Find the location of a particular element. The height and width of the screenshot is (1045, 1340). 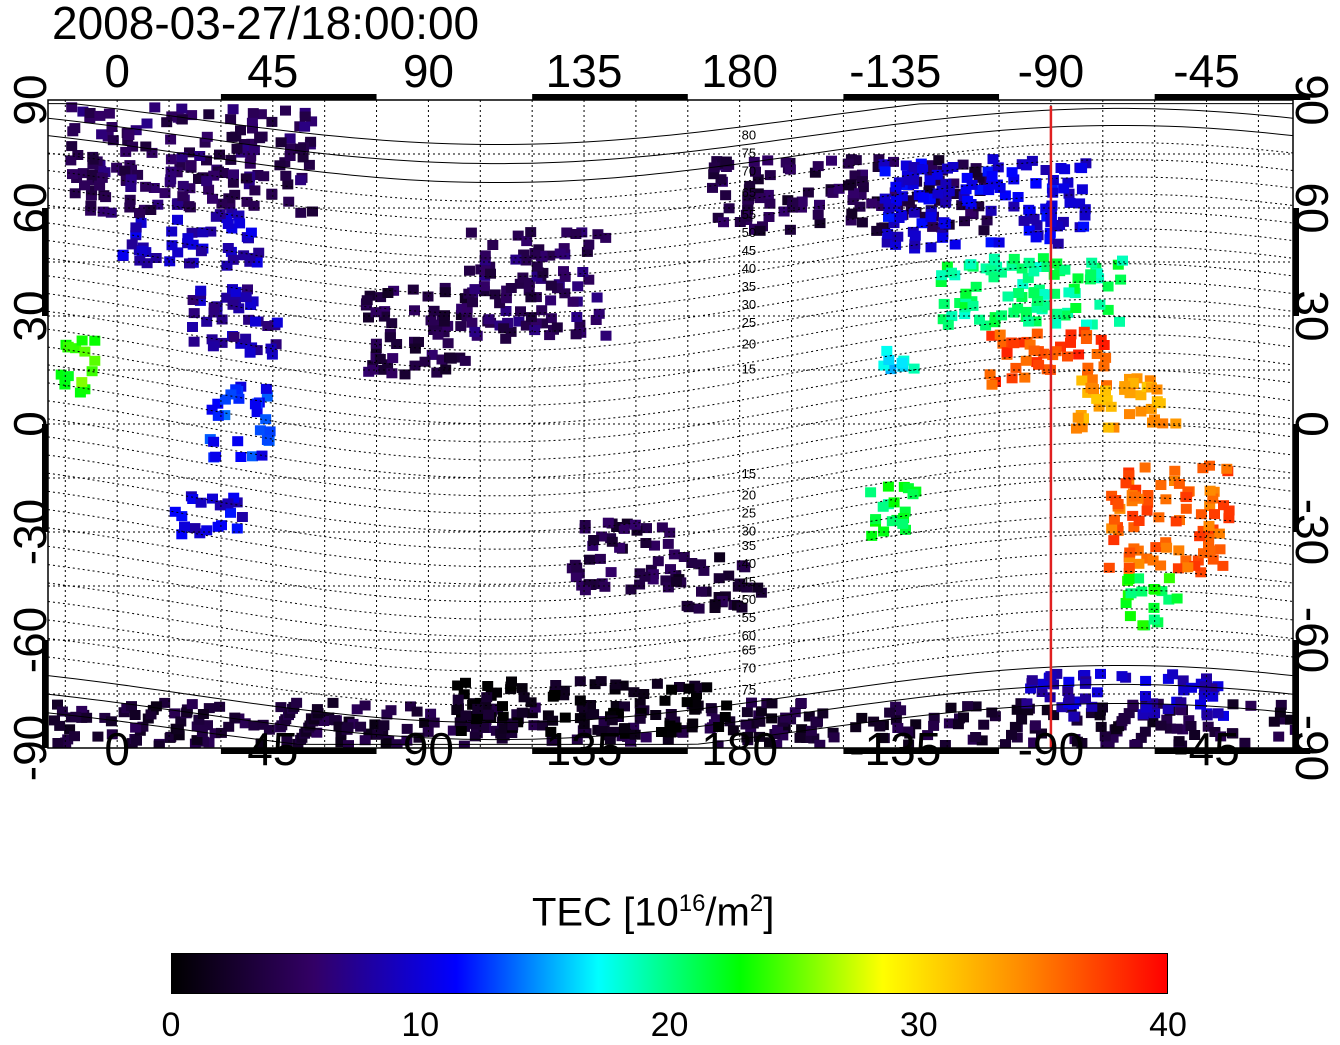

map-timestamp: 2008-03-27/18:00:00 is located at coordinates (266, 24).